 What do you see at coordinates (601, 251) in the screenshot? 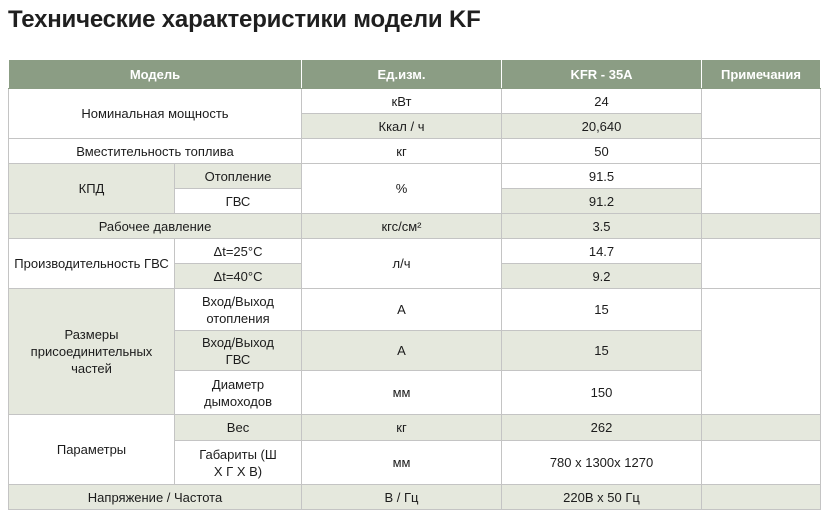
I see `dhw-value-1: 14.7` at bounding box center [601, 251].